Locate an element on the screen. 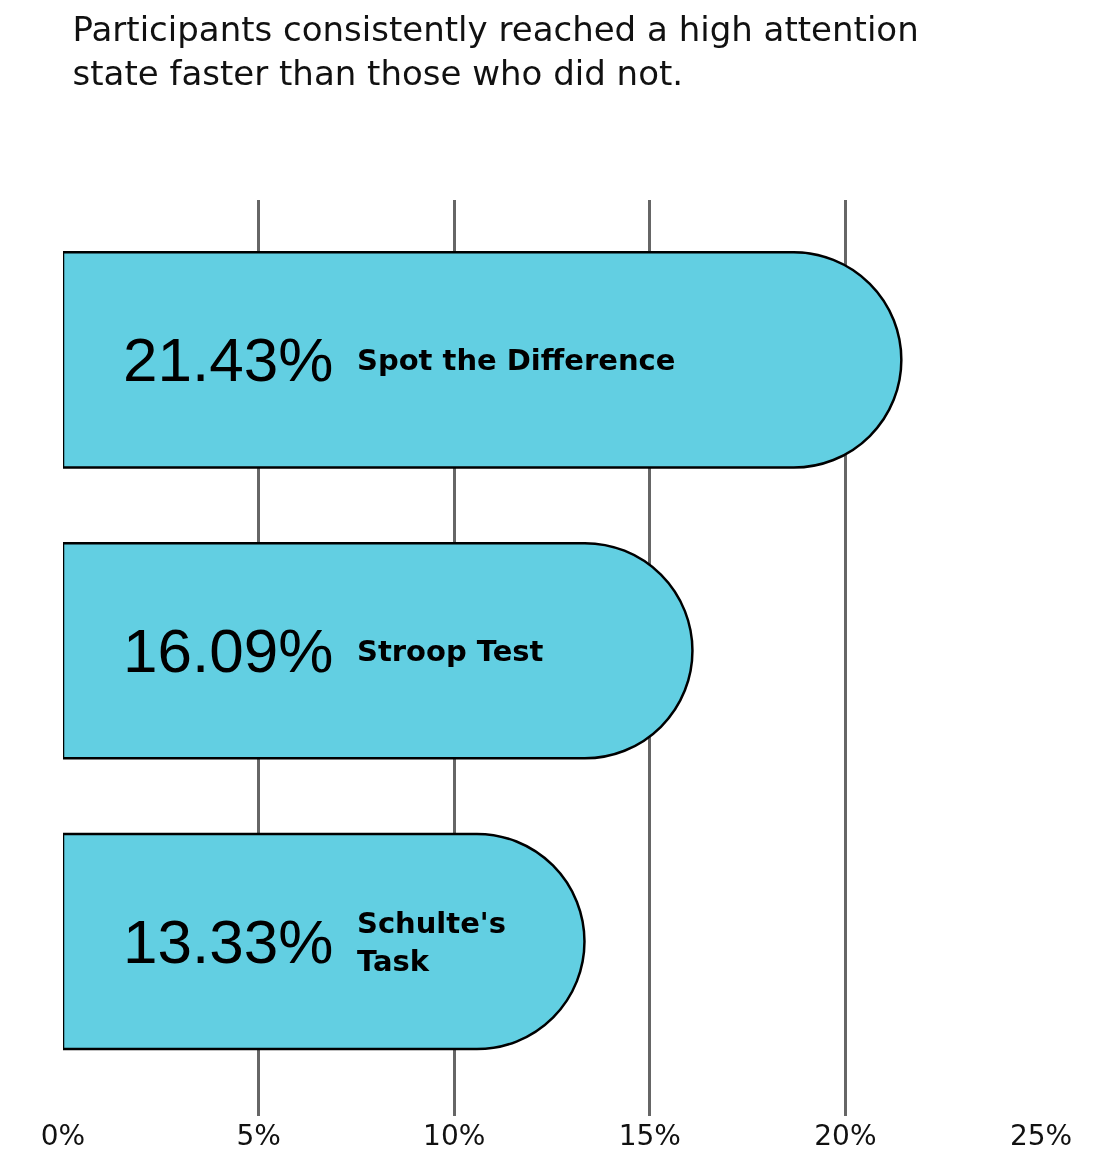 This screenshot has height=1176, width=1116. data-label: 21.43% is located at coordinates (228, 359).